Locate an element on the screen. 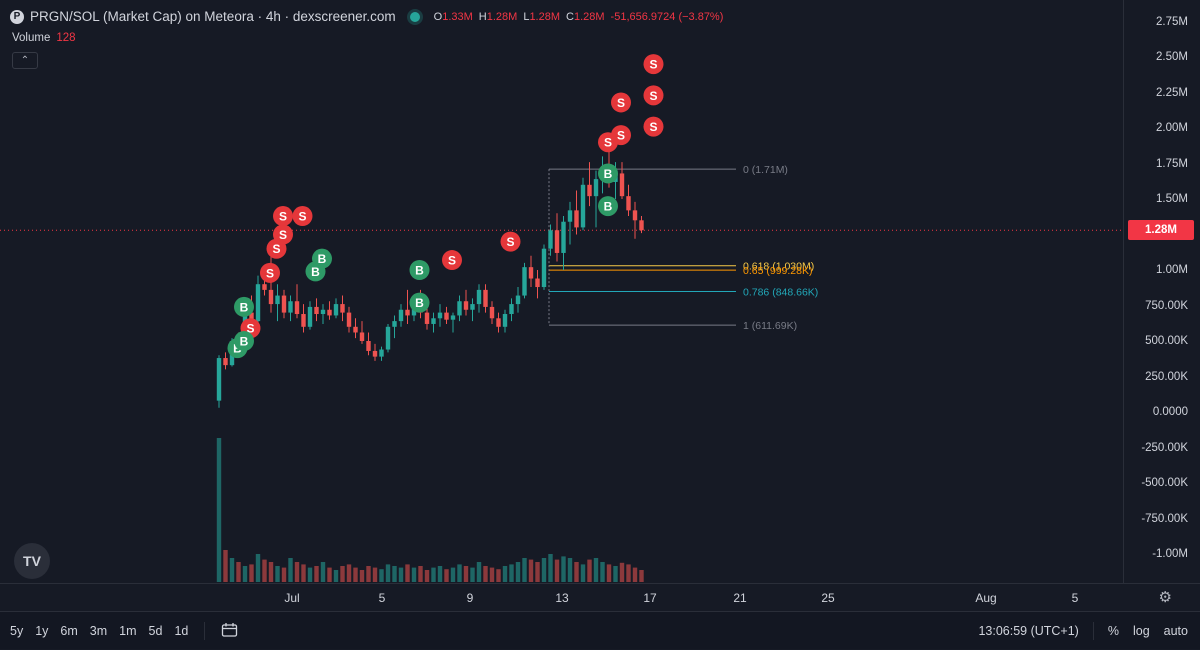 This screenshot has height=650, width=1200. fib-level-label: 0.65 (999.28K) is located at coordinates (777, 271).